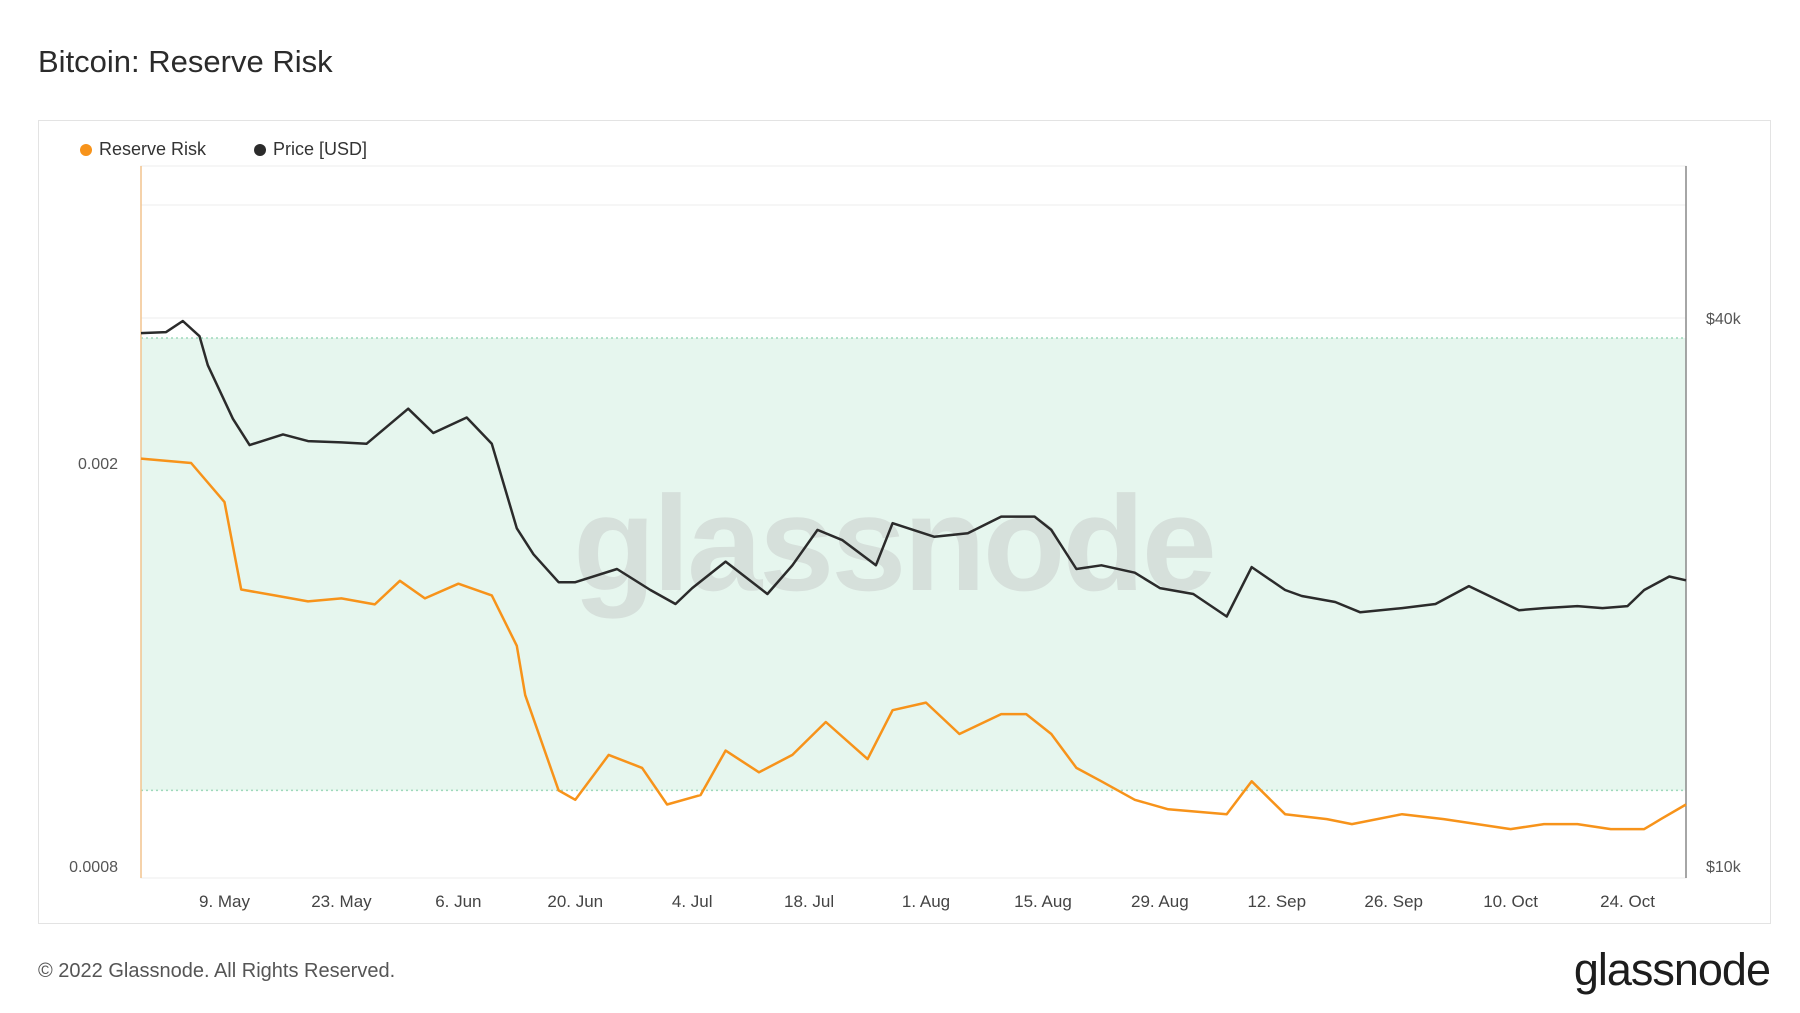  I want to click on x-tick-label: 6. Jun, so click(458, 901).